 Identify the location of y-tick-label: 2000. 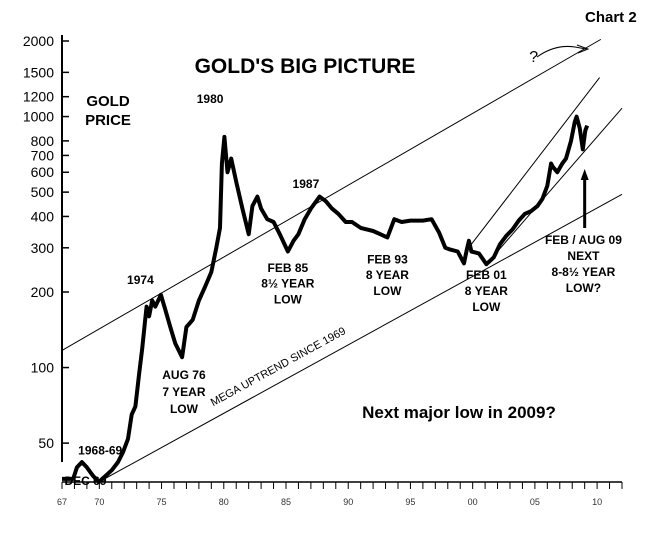
(38, 41).